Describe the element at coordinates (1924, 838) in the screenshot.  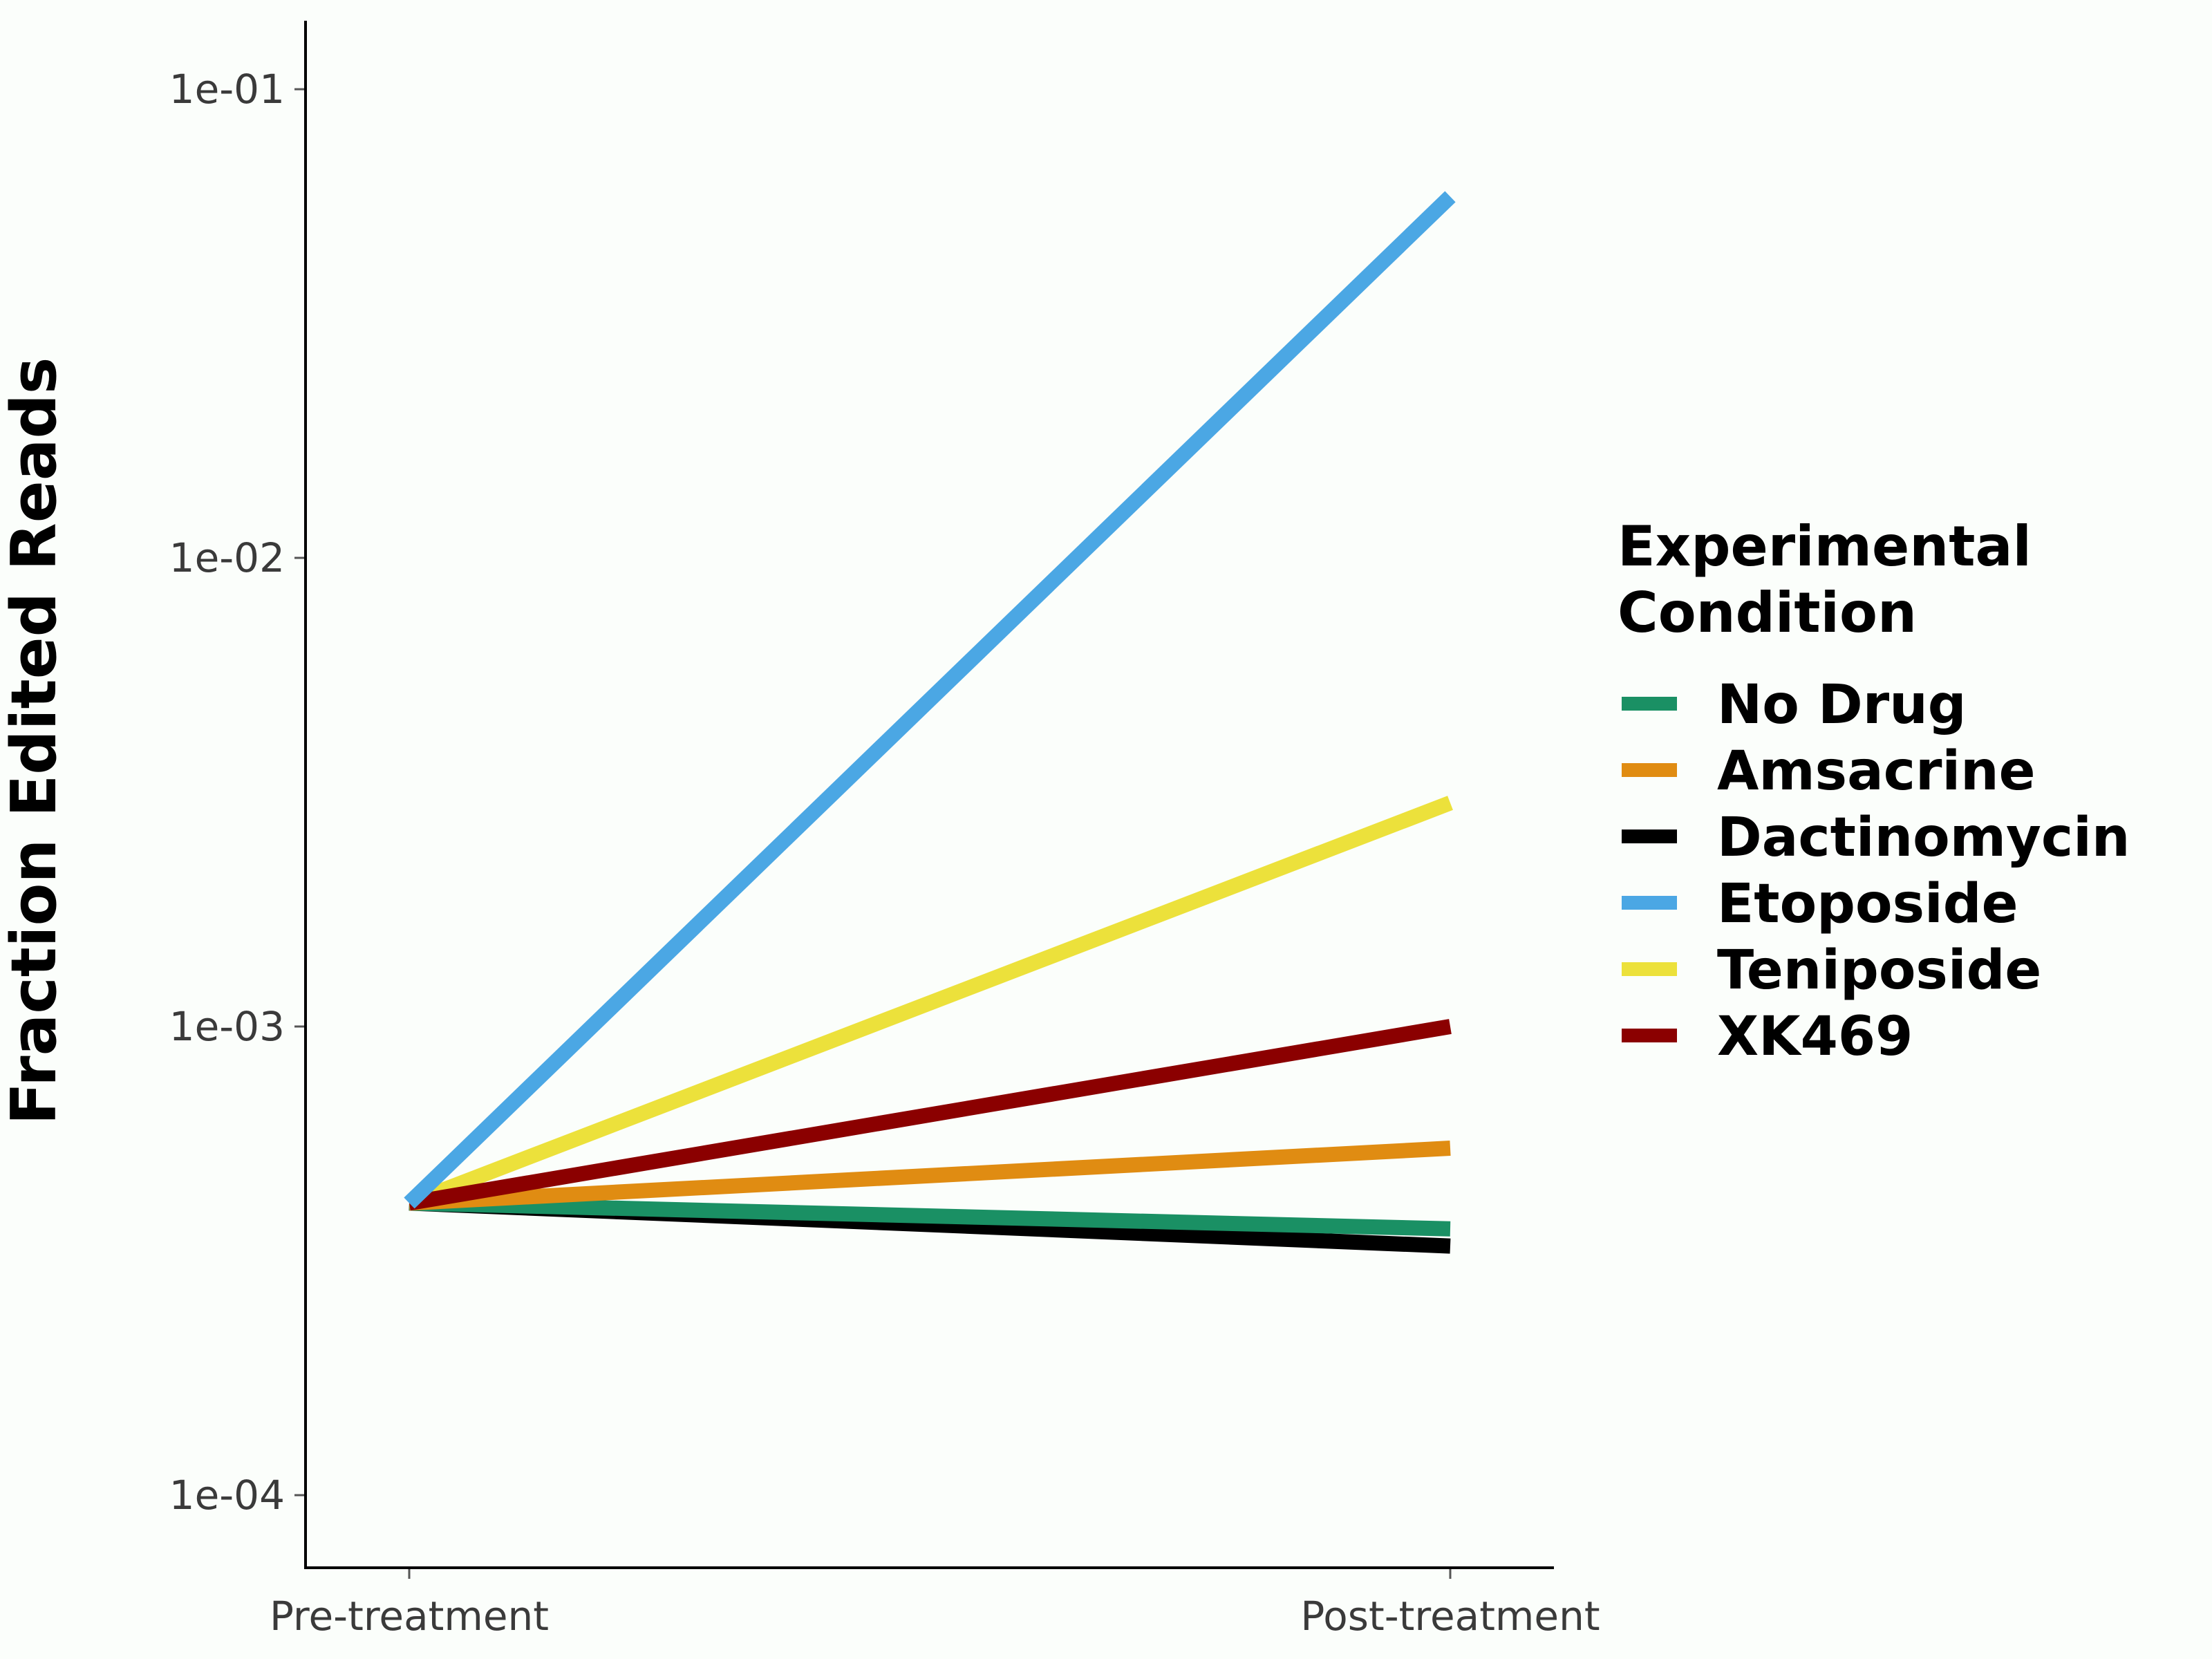
I see `legend-label-dactinomycin: Dactinomycin` at that location.